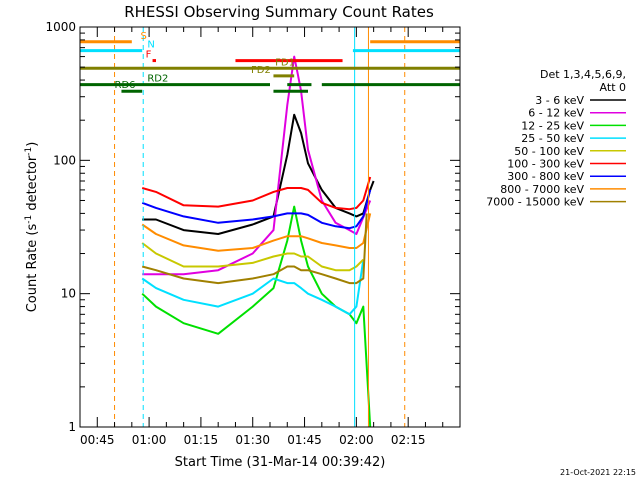 Image resolution: width=640 pixels, height=484 pixels. I want to click on legend-label-4: 50 - 100 keV, so click(549, 151).